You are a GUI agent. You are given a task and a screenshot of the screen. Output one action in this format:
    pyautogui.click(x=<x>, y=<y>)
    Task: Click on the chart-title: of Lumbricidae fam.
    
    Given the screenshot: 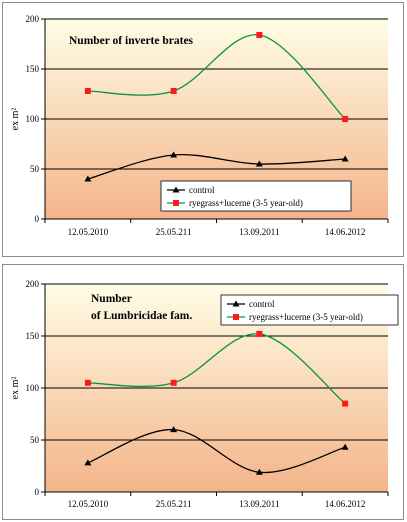 What is the action you would take?
    pyautogui.click(x=141, y=316)
    